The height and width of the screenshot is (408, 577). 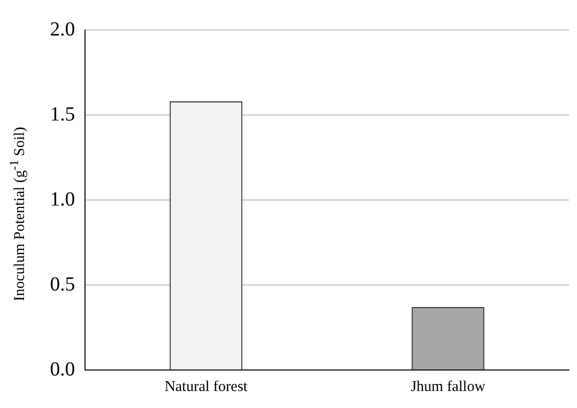 What do you see at coordinates (62, 114) in the screenshot?
I see `y-tick-label: 1.5` at bounding box center [62, 114].